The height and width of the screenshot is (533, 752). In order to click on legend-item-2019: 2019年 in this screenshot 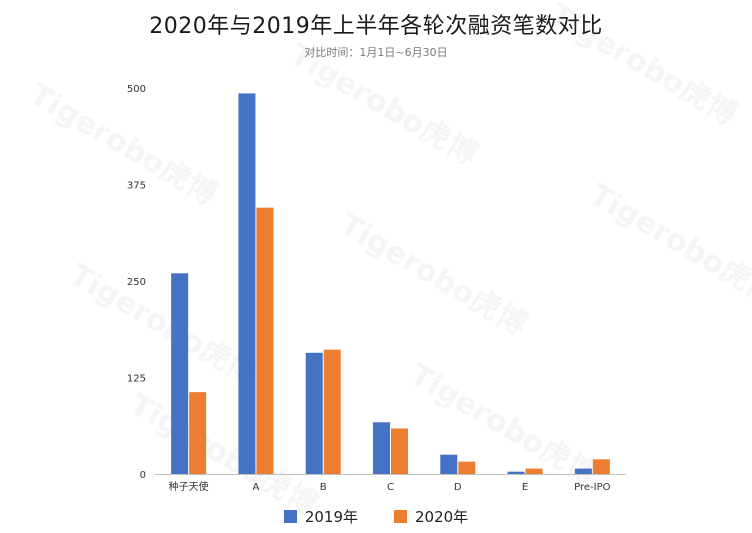, I will do `click(320, 516)`.